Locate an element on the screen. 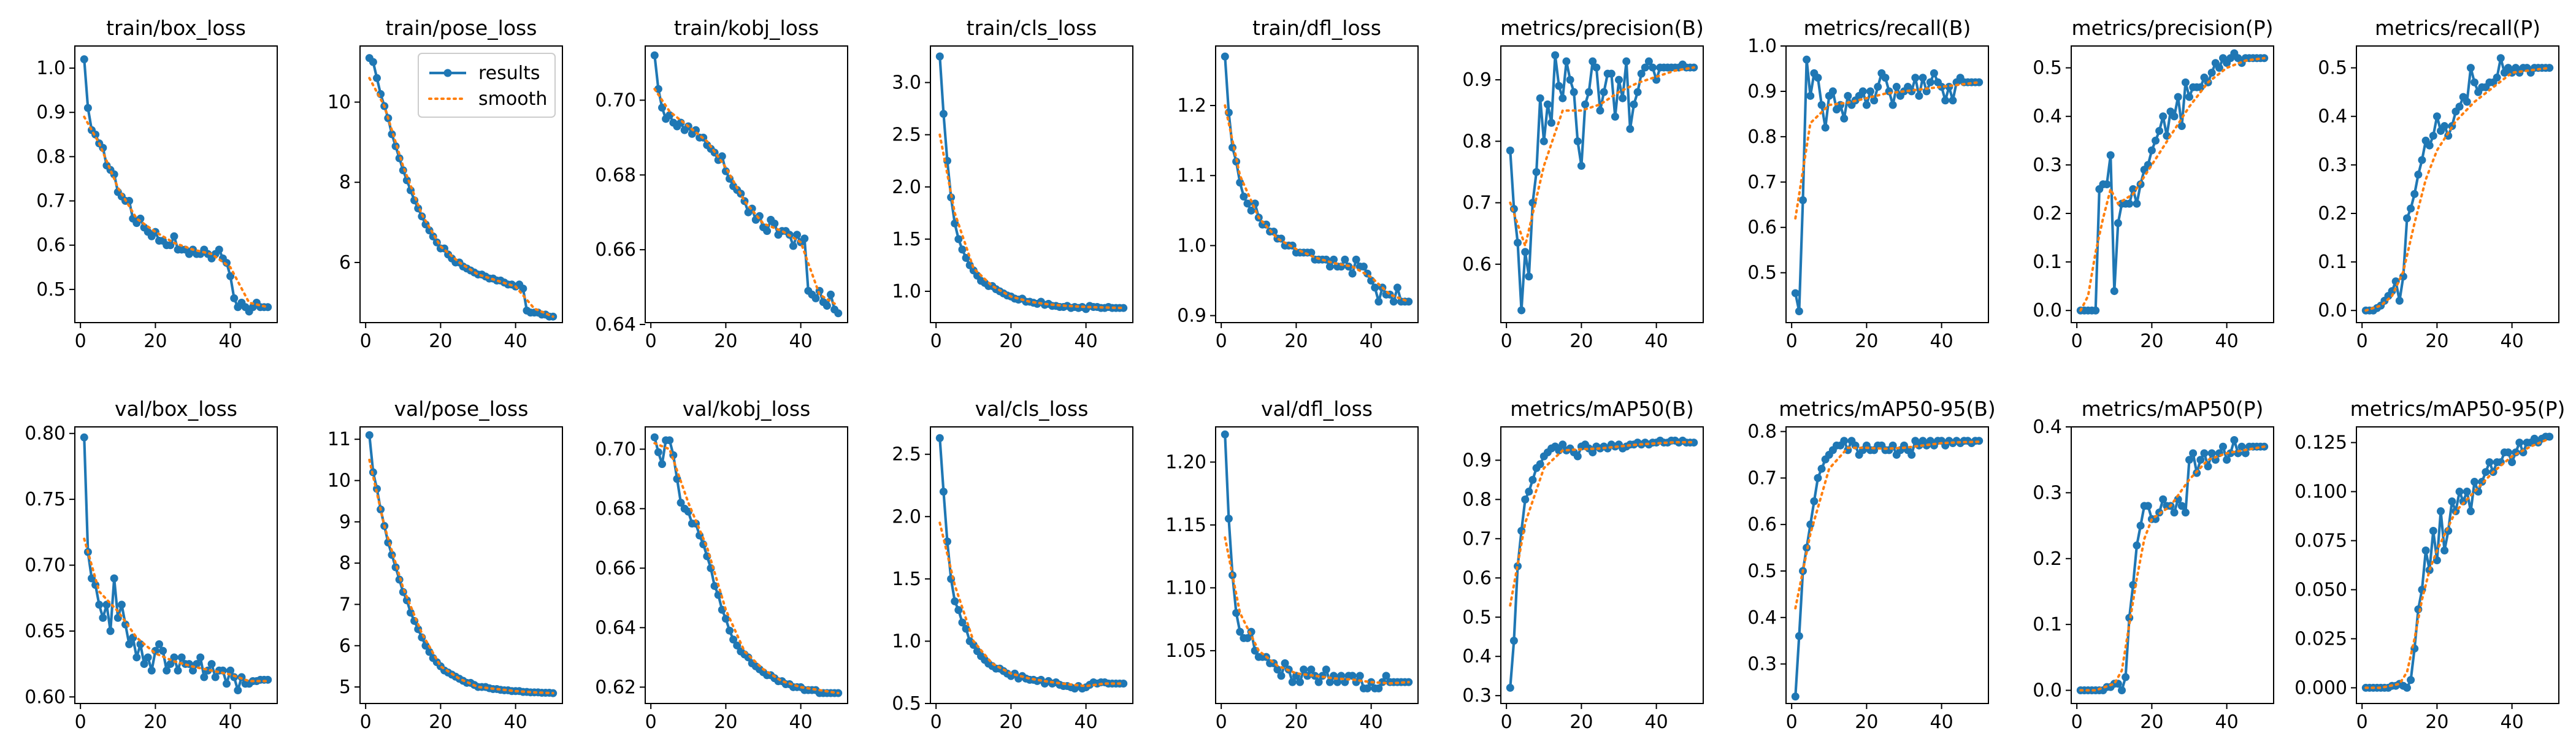 This screenshot has width=2576, height=736. y-tick-label: 0.80 is located at coordinates (45, 434).